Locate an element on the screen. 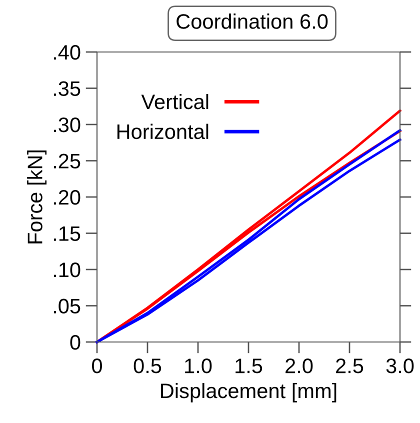 The height and width of the screenshot is (423, 420). y-tick-label: .40 is located at coordinates (67, 52).